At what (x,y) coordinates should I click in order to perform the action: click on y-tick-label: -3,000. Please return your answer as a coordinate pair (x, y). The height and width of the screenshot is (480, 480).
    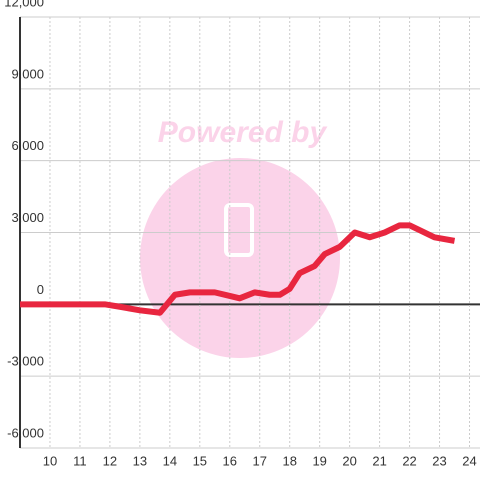
    Looking at the image, I should click on (25, 361).